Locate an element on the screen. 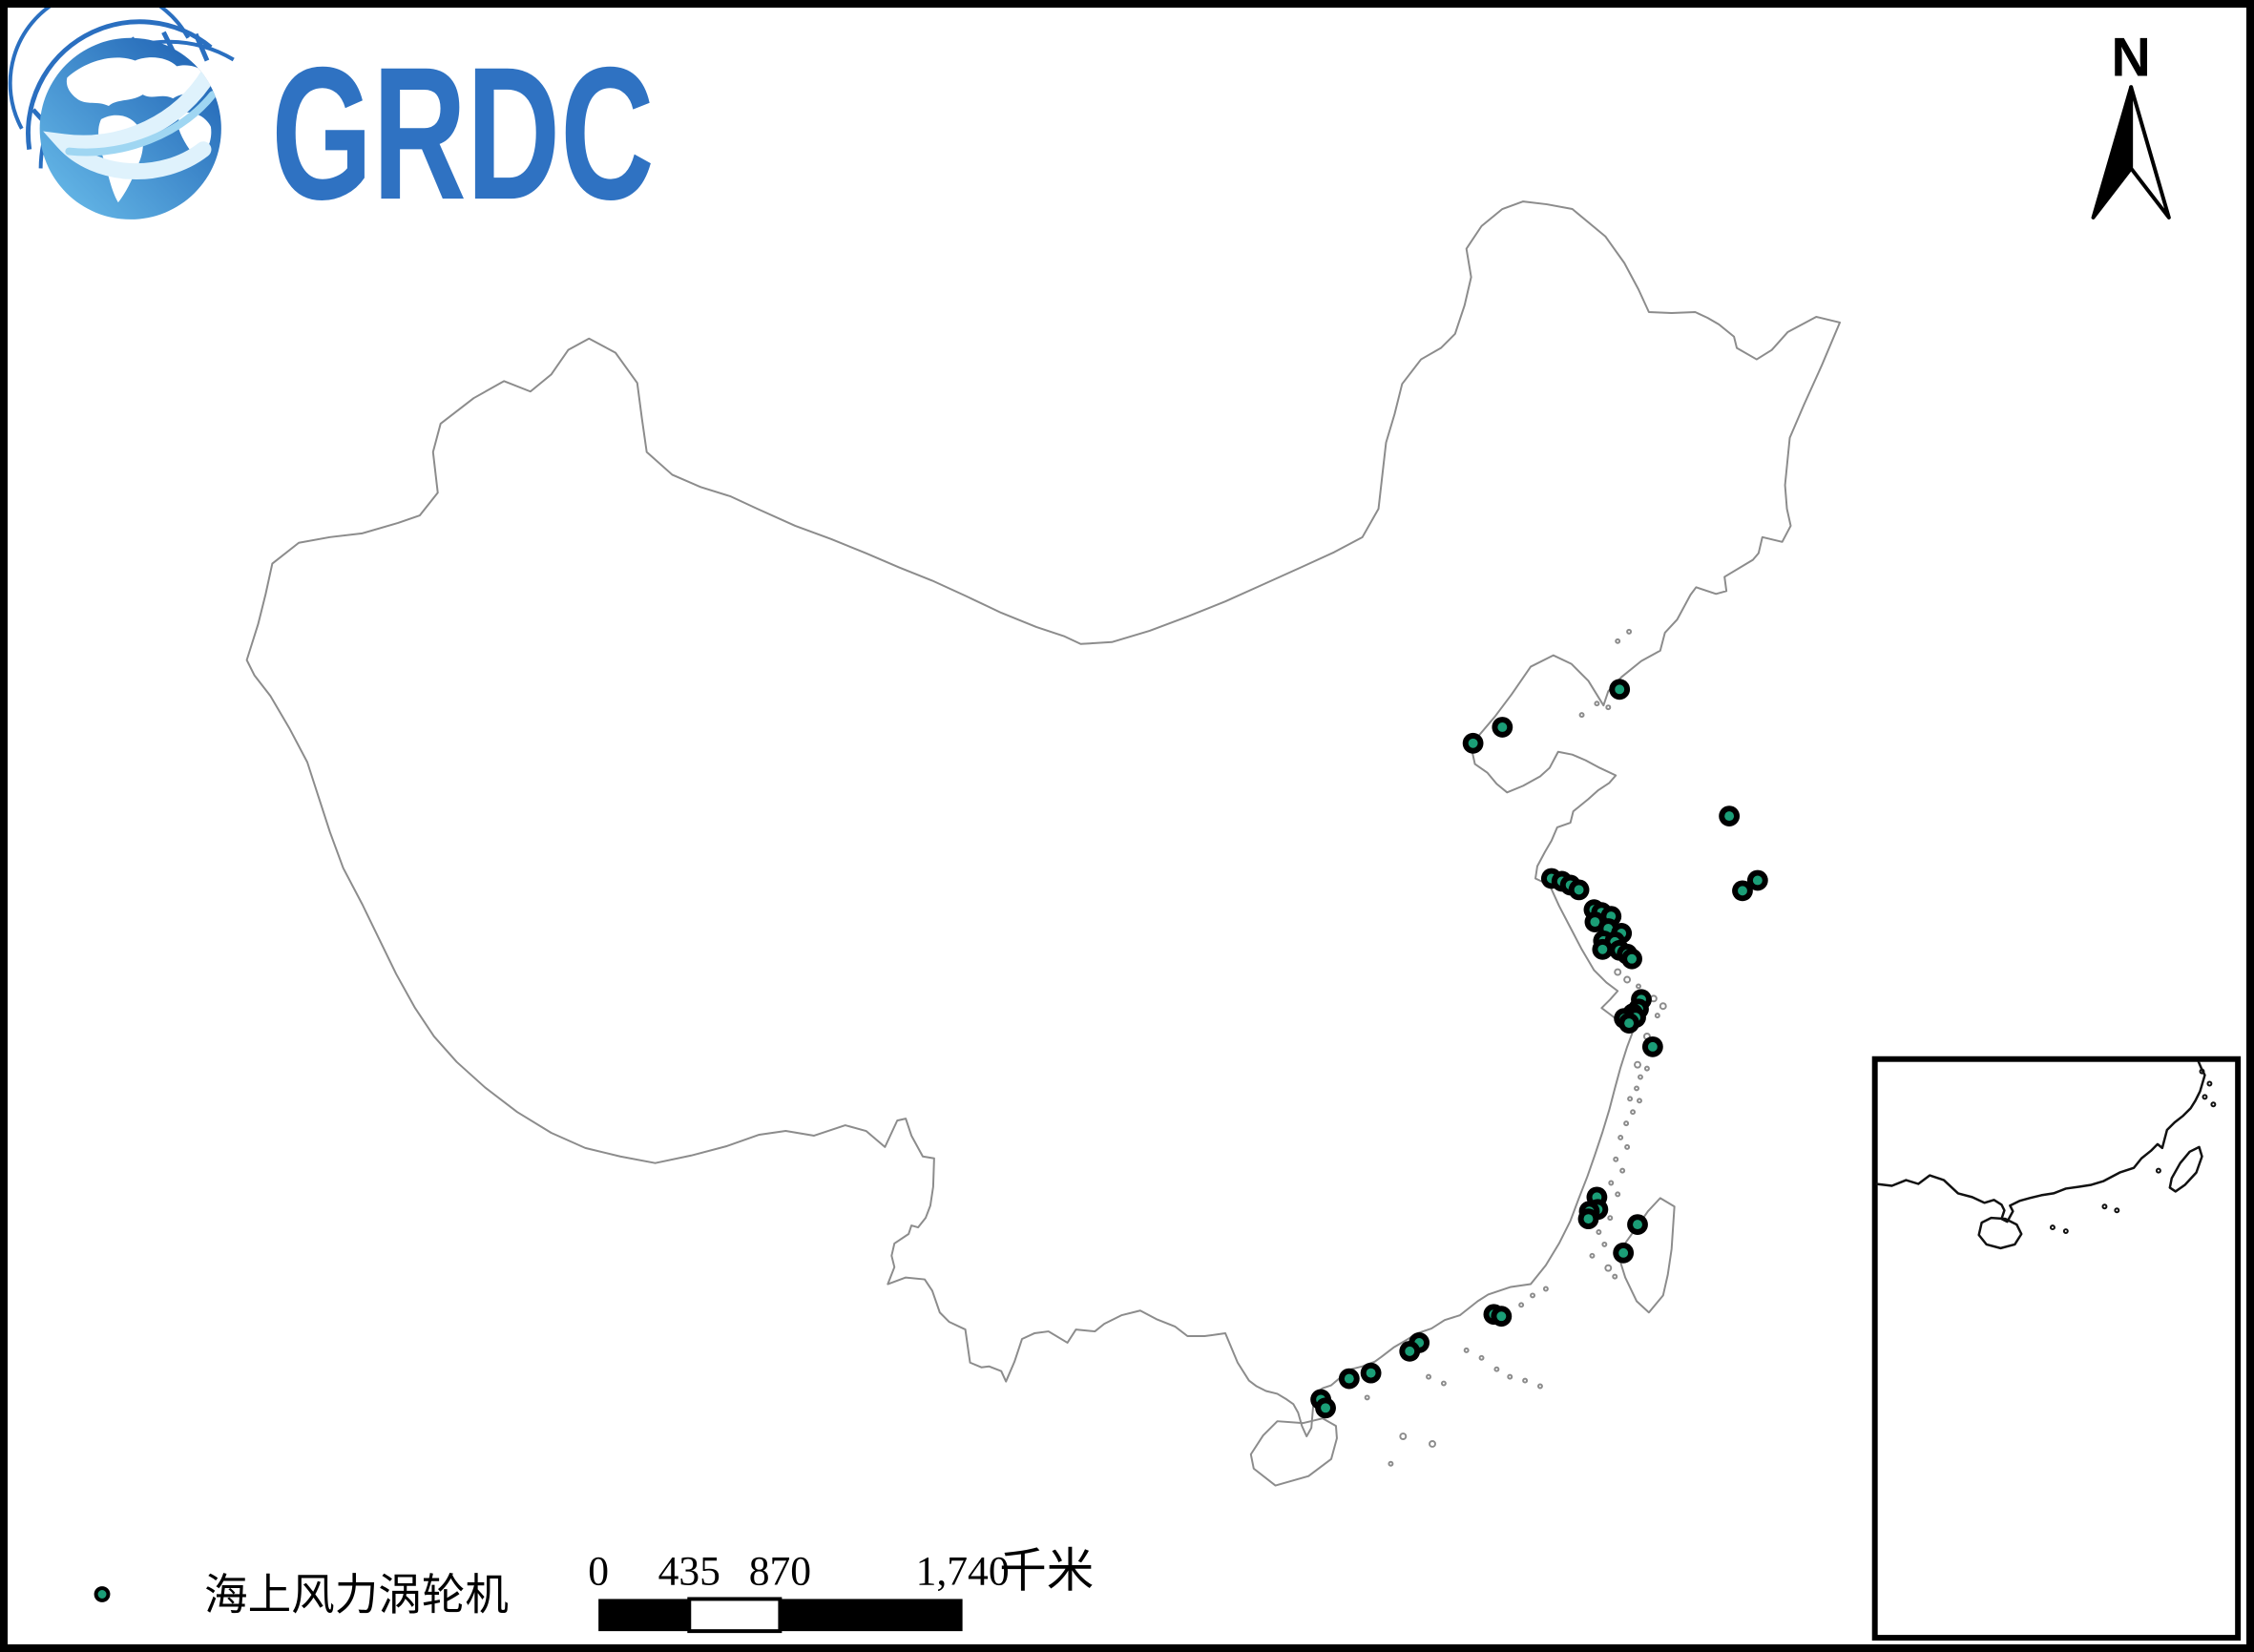  grdc-logo-text: GRDC is located at coordinates (462, 133).